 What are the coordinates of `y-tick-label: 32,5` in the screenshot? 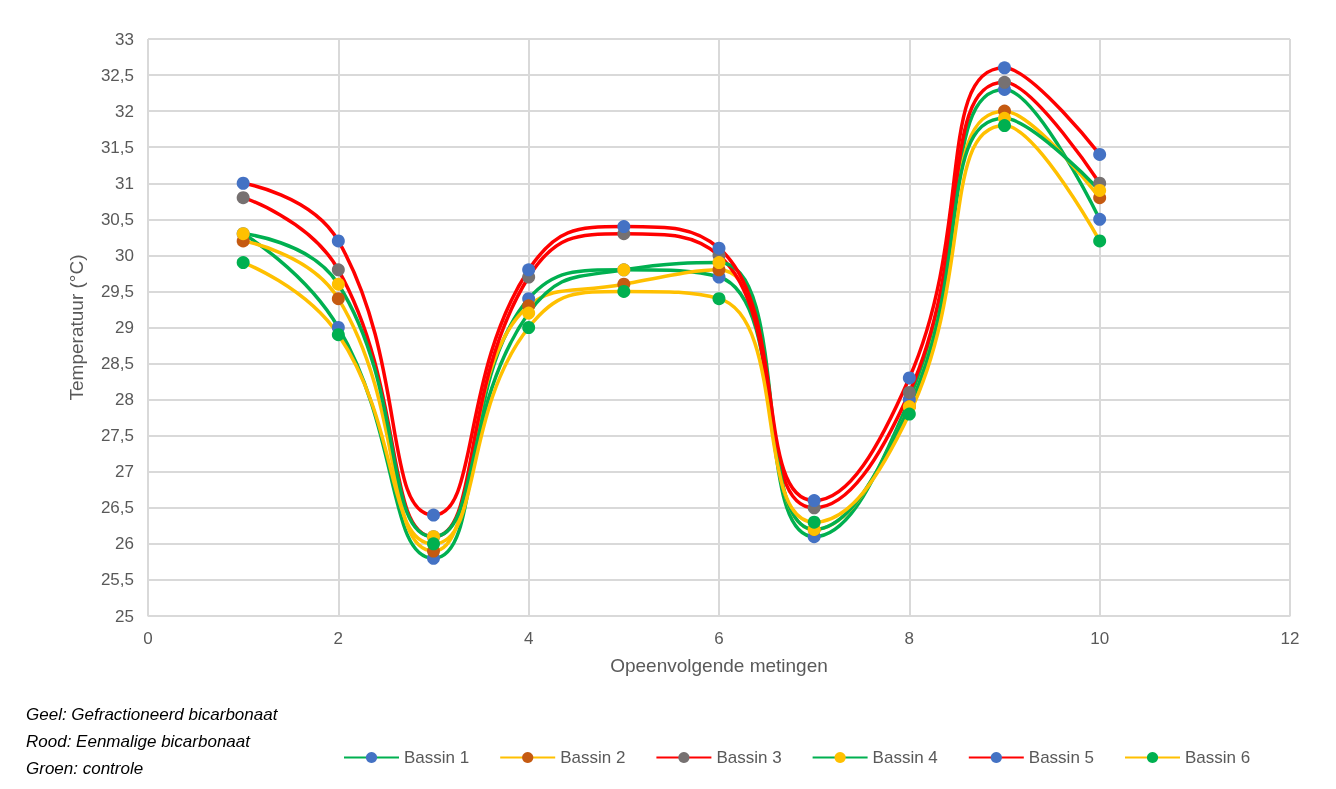 It's located at (117, 75).